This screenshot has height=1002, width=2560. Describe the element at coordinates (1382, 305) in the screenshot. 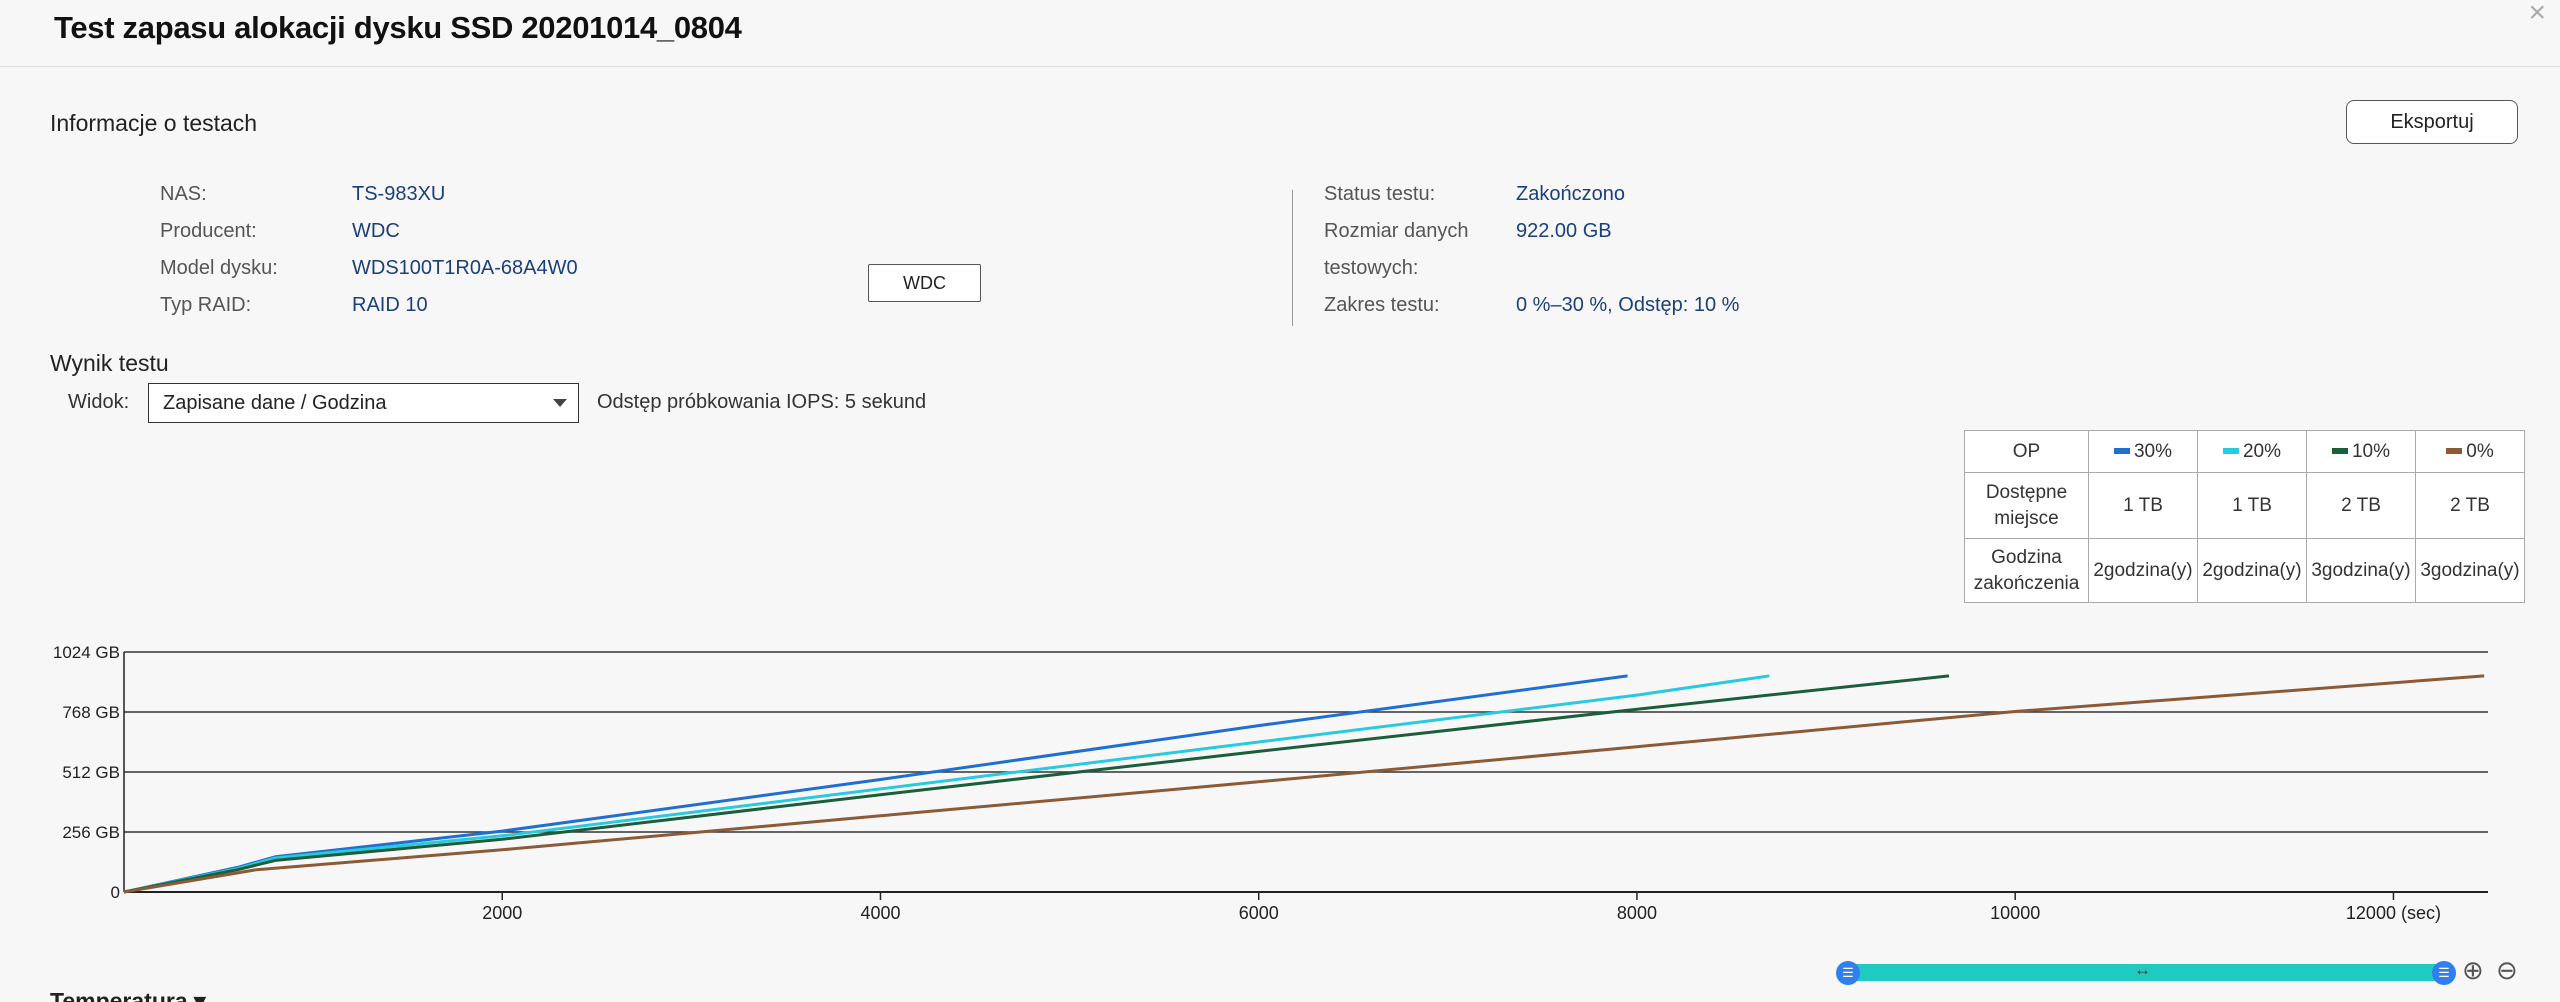

I see `test-range-label: Zakres testu:` at that location.